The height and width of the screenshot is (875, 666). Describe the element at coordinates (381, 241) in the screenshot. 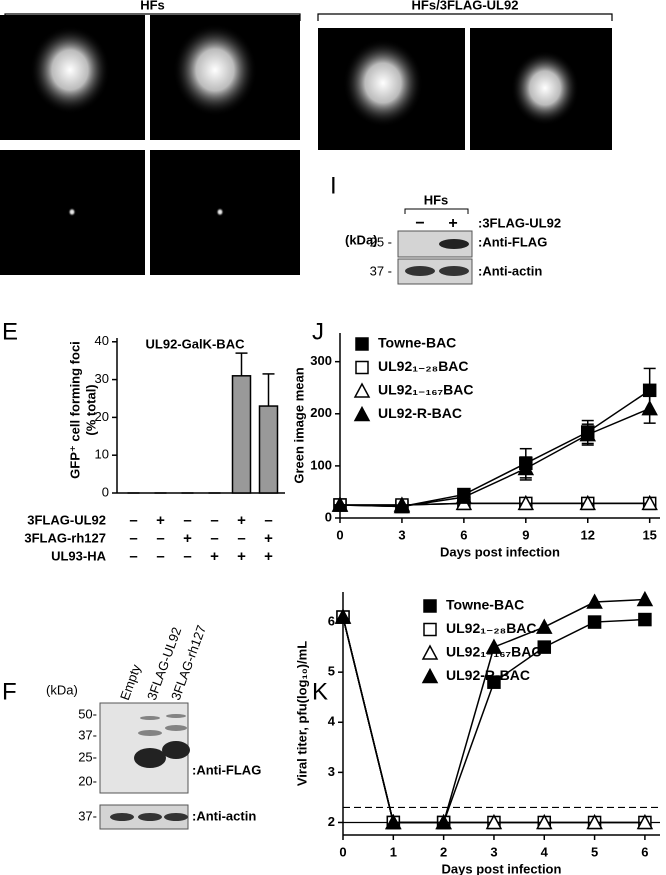

I see `marker-label: 25 -` at that location.